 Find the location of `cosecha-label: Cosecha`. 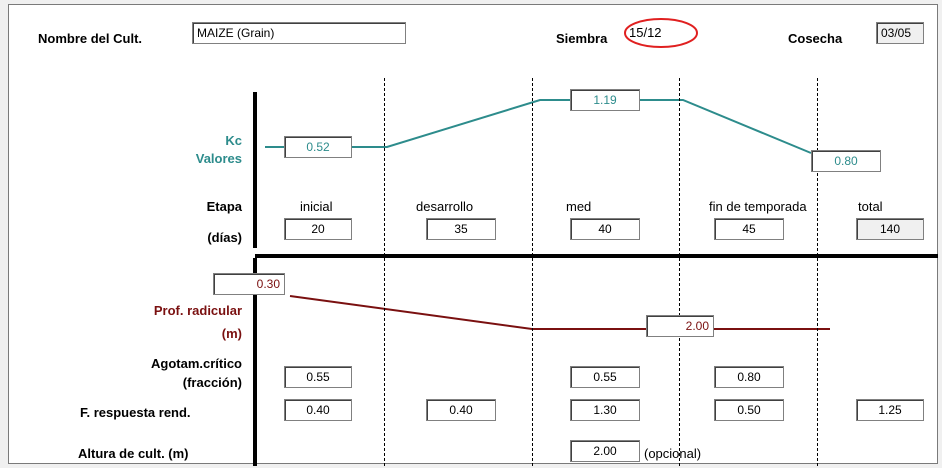

cosecha-label: Cosecha is located at coordinates (815, 38).